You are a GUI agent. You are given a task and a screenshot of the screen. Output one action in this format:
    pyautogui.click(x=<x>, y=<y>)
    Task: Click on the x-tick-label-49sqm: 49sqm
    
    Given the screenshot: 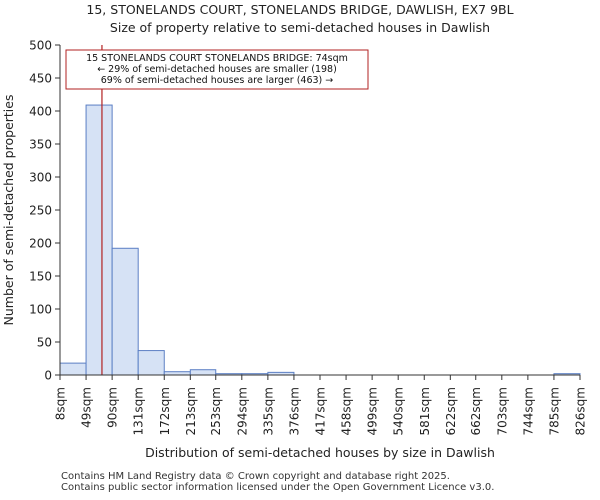 What is the action you would take?
    pyautogui.click(x=87, y=407)
    